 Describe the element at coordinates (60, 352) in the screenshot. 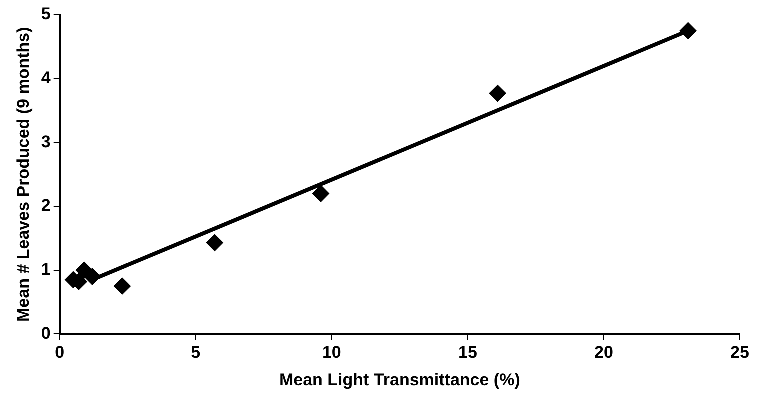

I see `x-tick-label: 0` at that location.